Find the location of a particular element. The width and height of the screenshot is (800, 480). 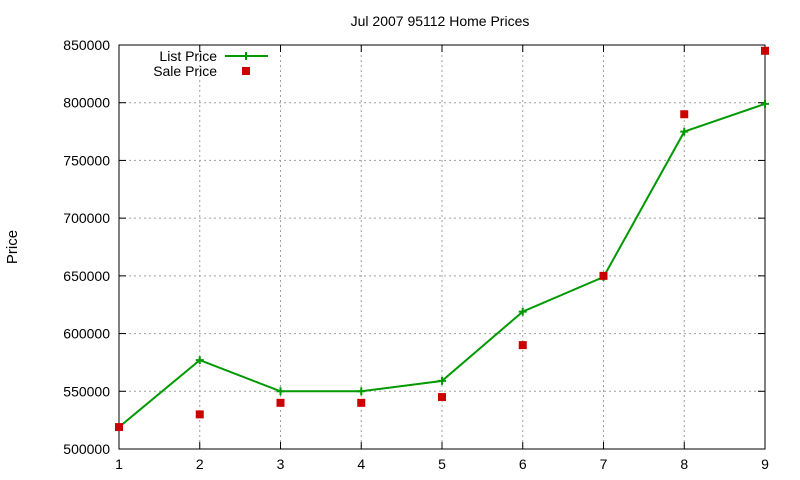

x-tick-label: 5 is located at coordinates (442, 464).